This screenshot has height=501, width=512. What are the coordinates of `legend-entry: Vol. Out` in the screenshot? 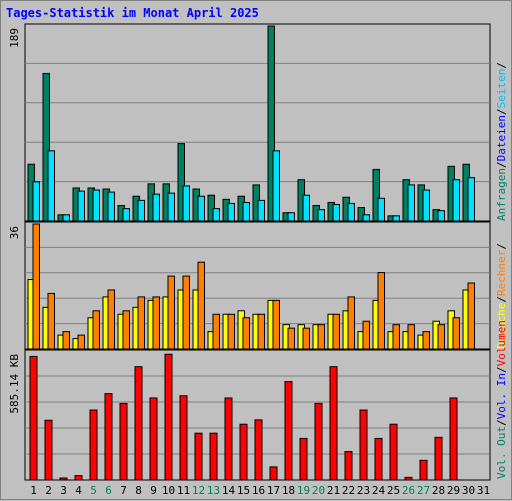 It's located at (501, 452).